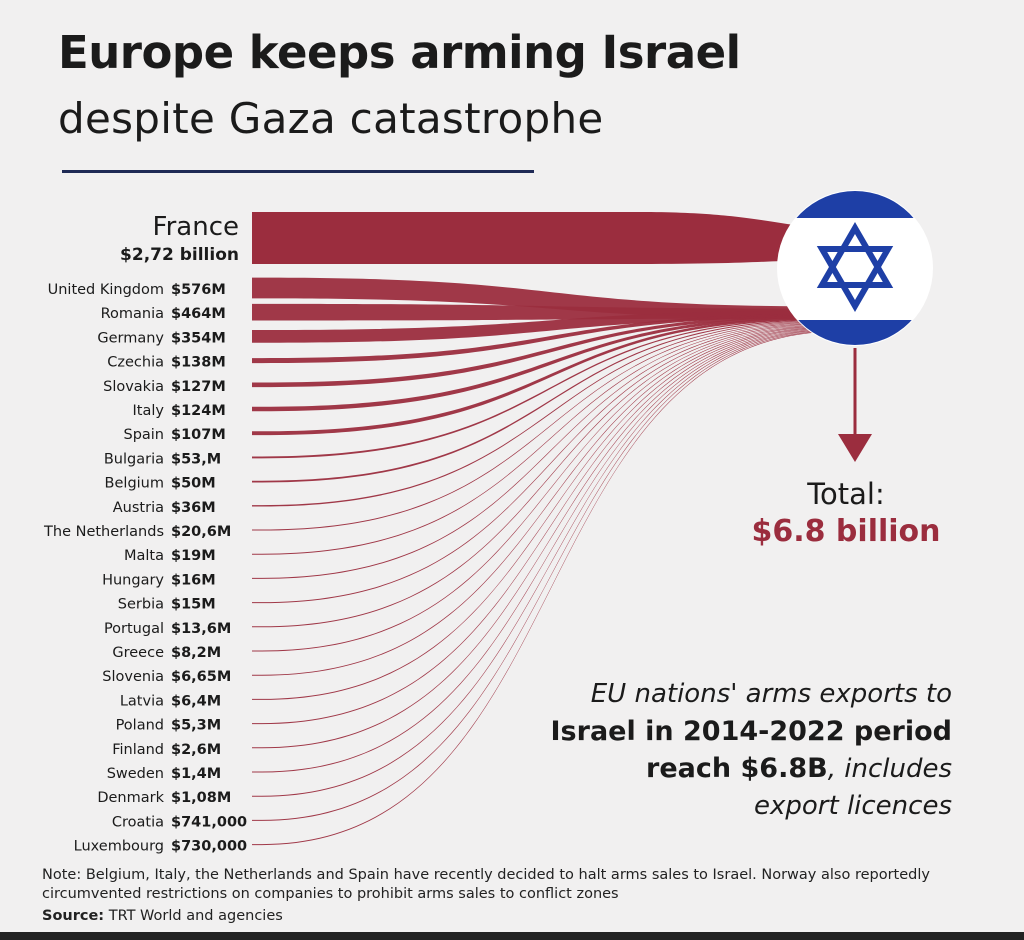  Describe the element at coordinates (198, 338) in the screenshot. I see `country-value: $354M` at that location.